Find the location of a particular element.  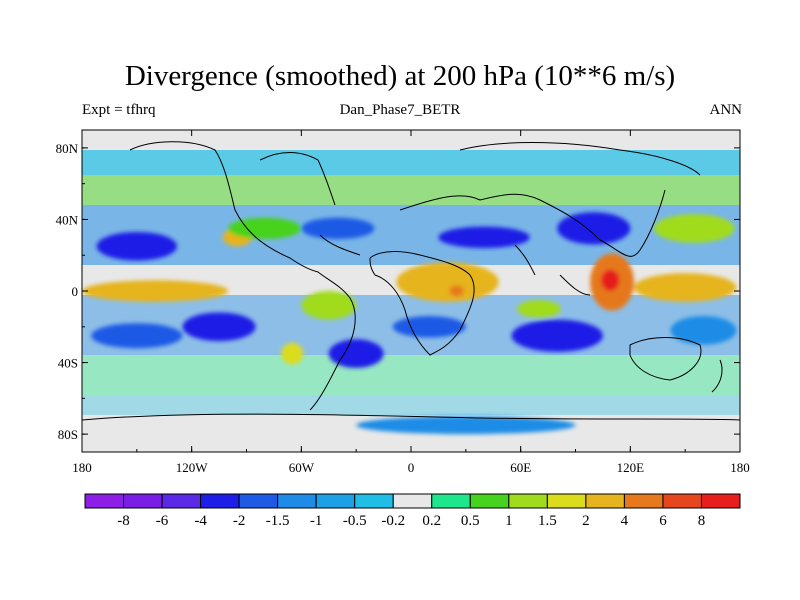

colorbar-label: -2 is located at coordinates (239, 521).